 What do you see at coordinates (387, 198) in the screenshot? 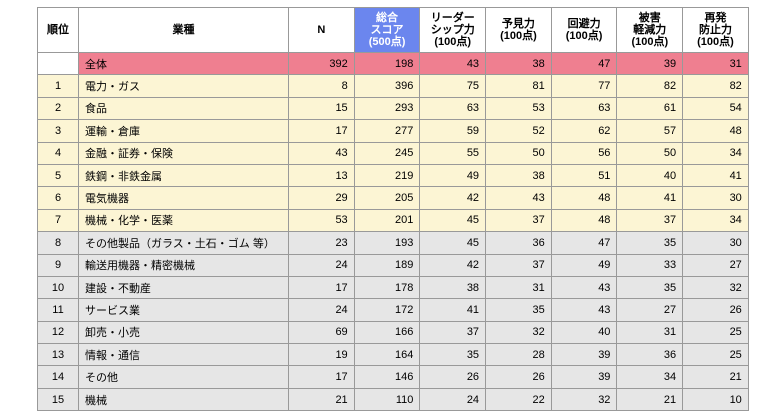
I see `cell: 205` at bounding box center [387, 198].